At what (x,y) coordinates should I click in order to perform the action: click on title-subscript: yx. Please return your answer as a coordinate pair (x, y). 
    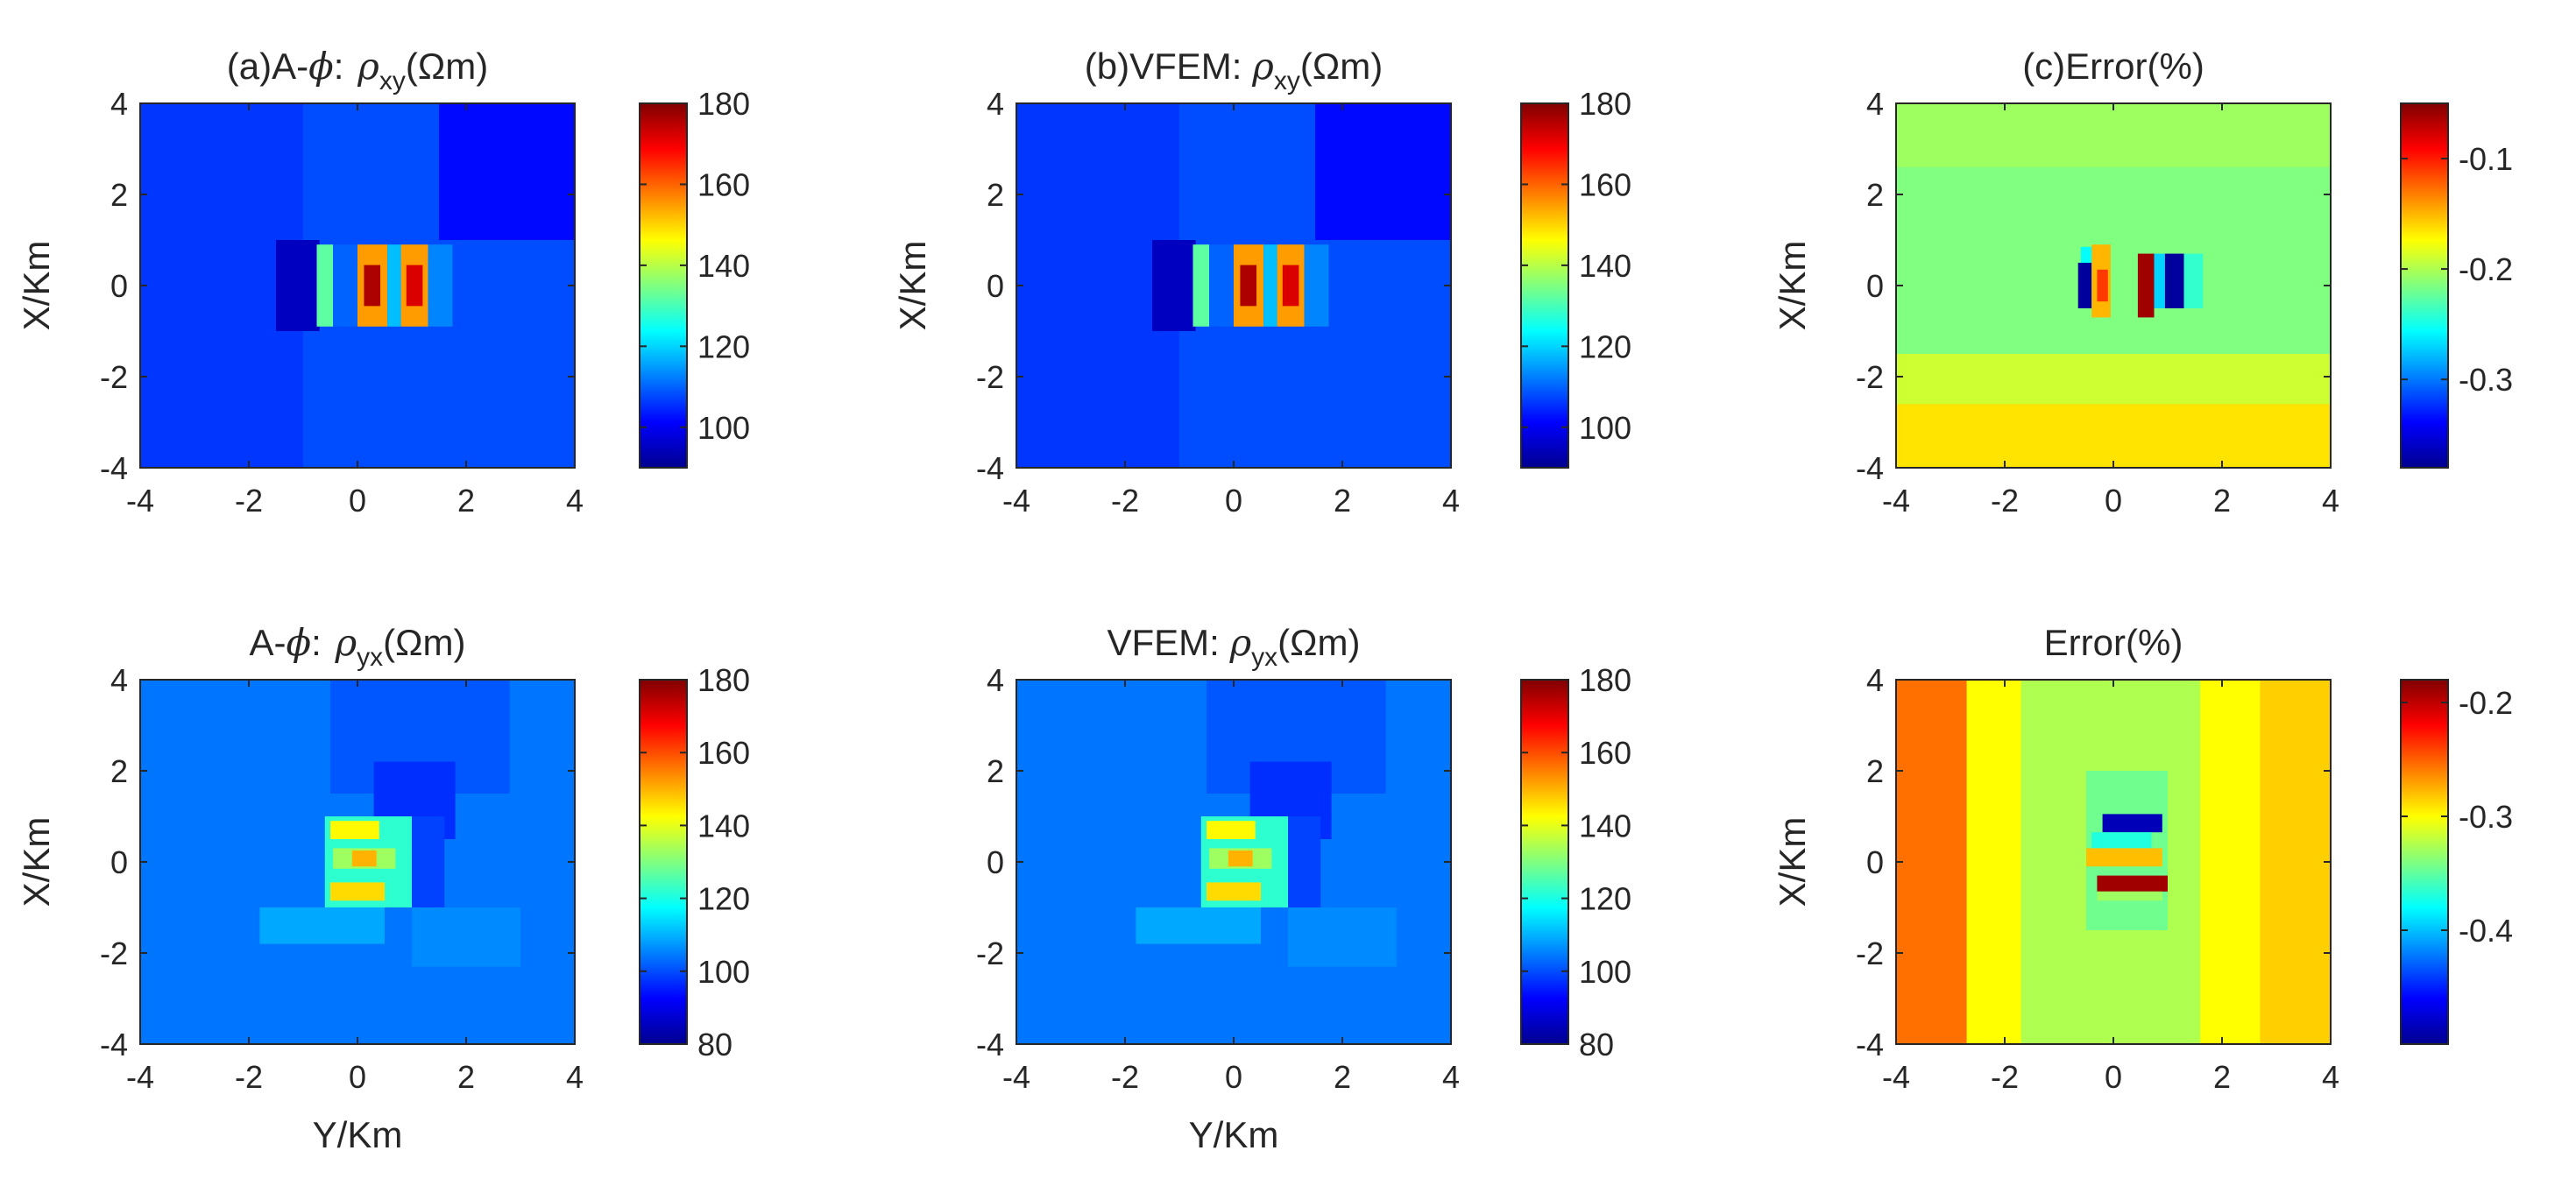
    Looking at the image, I should click on (1264, 657).